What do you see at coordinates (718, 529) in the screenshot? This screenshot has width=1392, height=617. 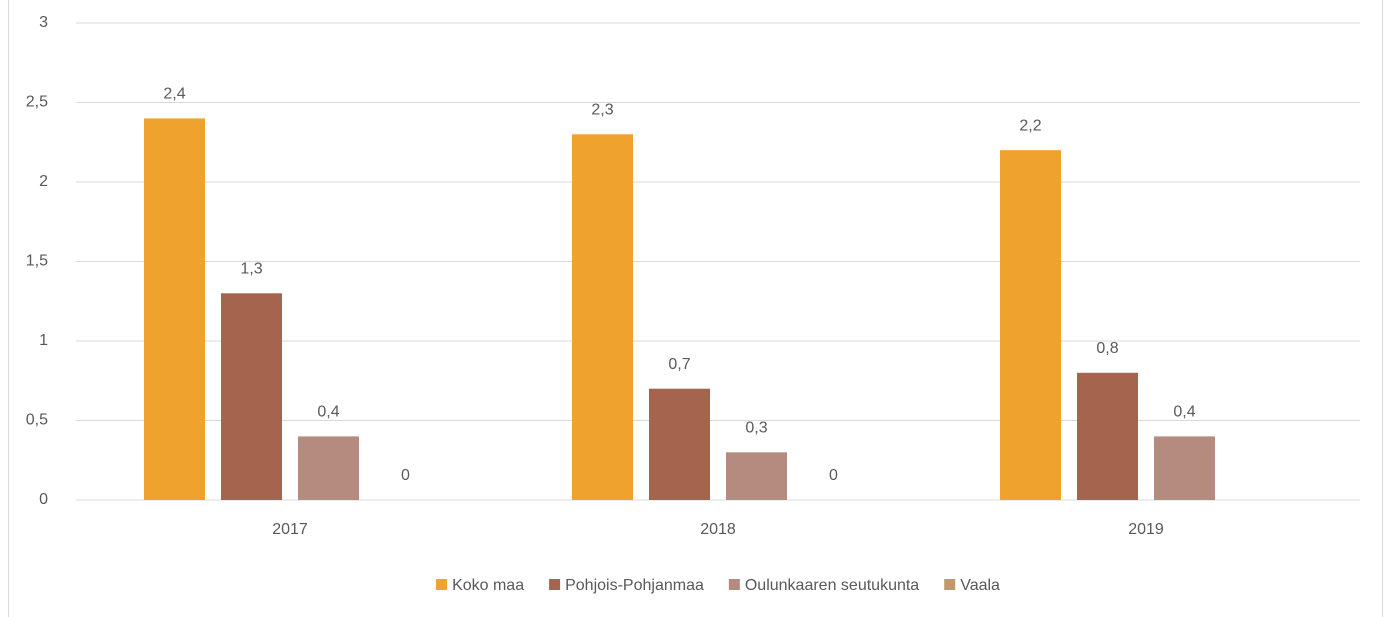 I see `x-tick-label: 2018` at bounding box center [718, 529].